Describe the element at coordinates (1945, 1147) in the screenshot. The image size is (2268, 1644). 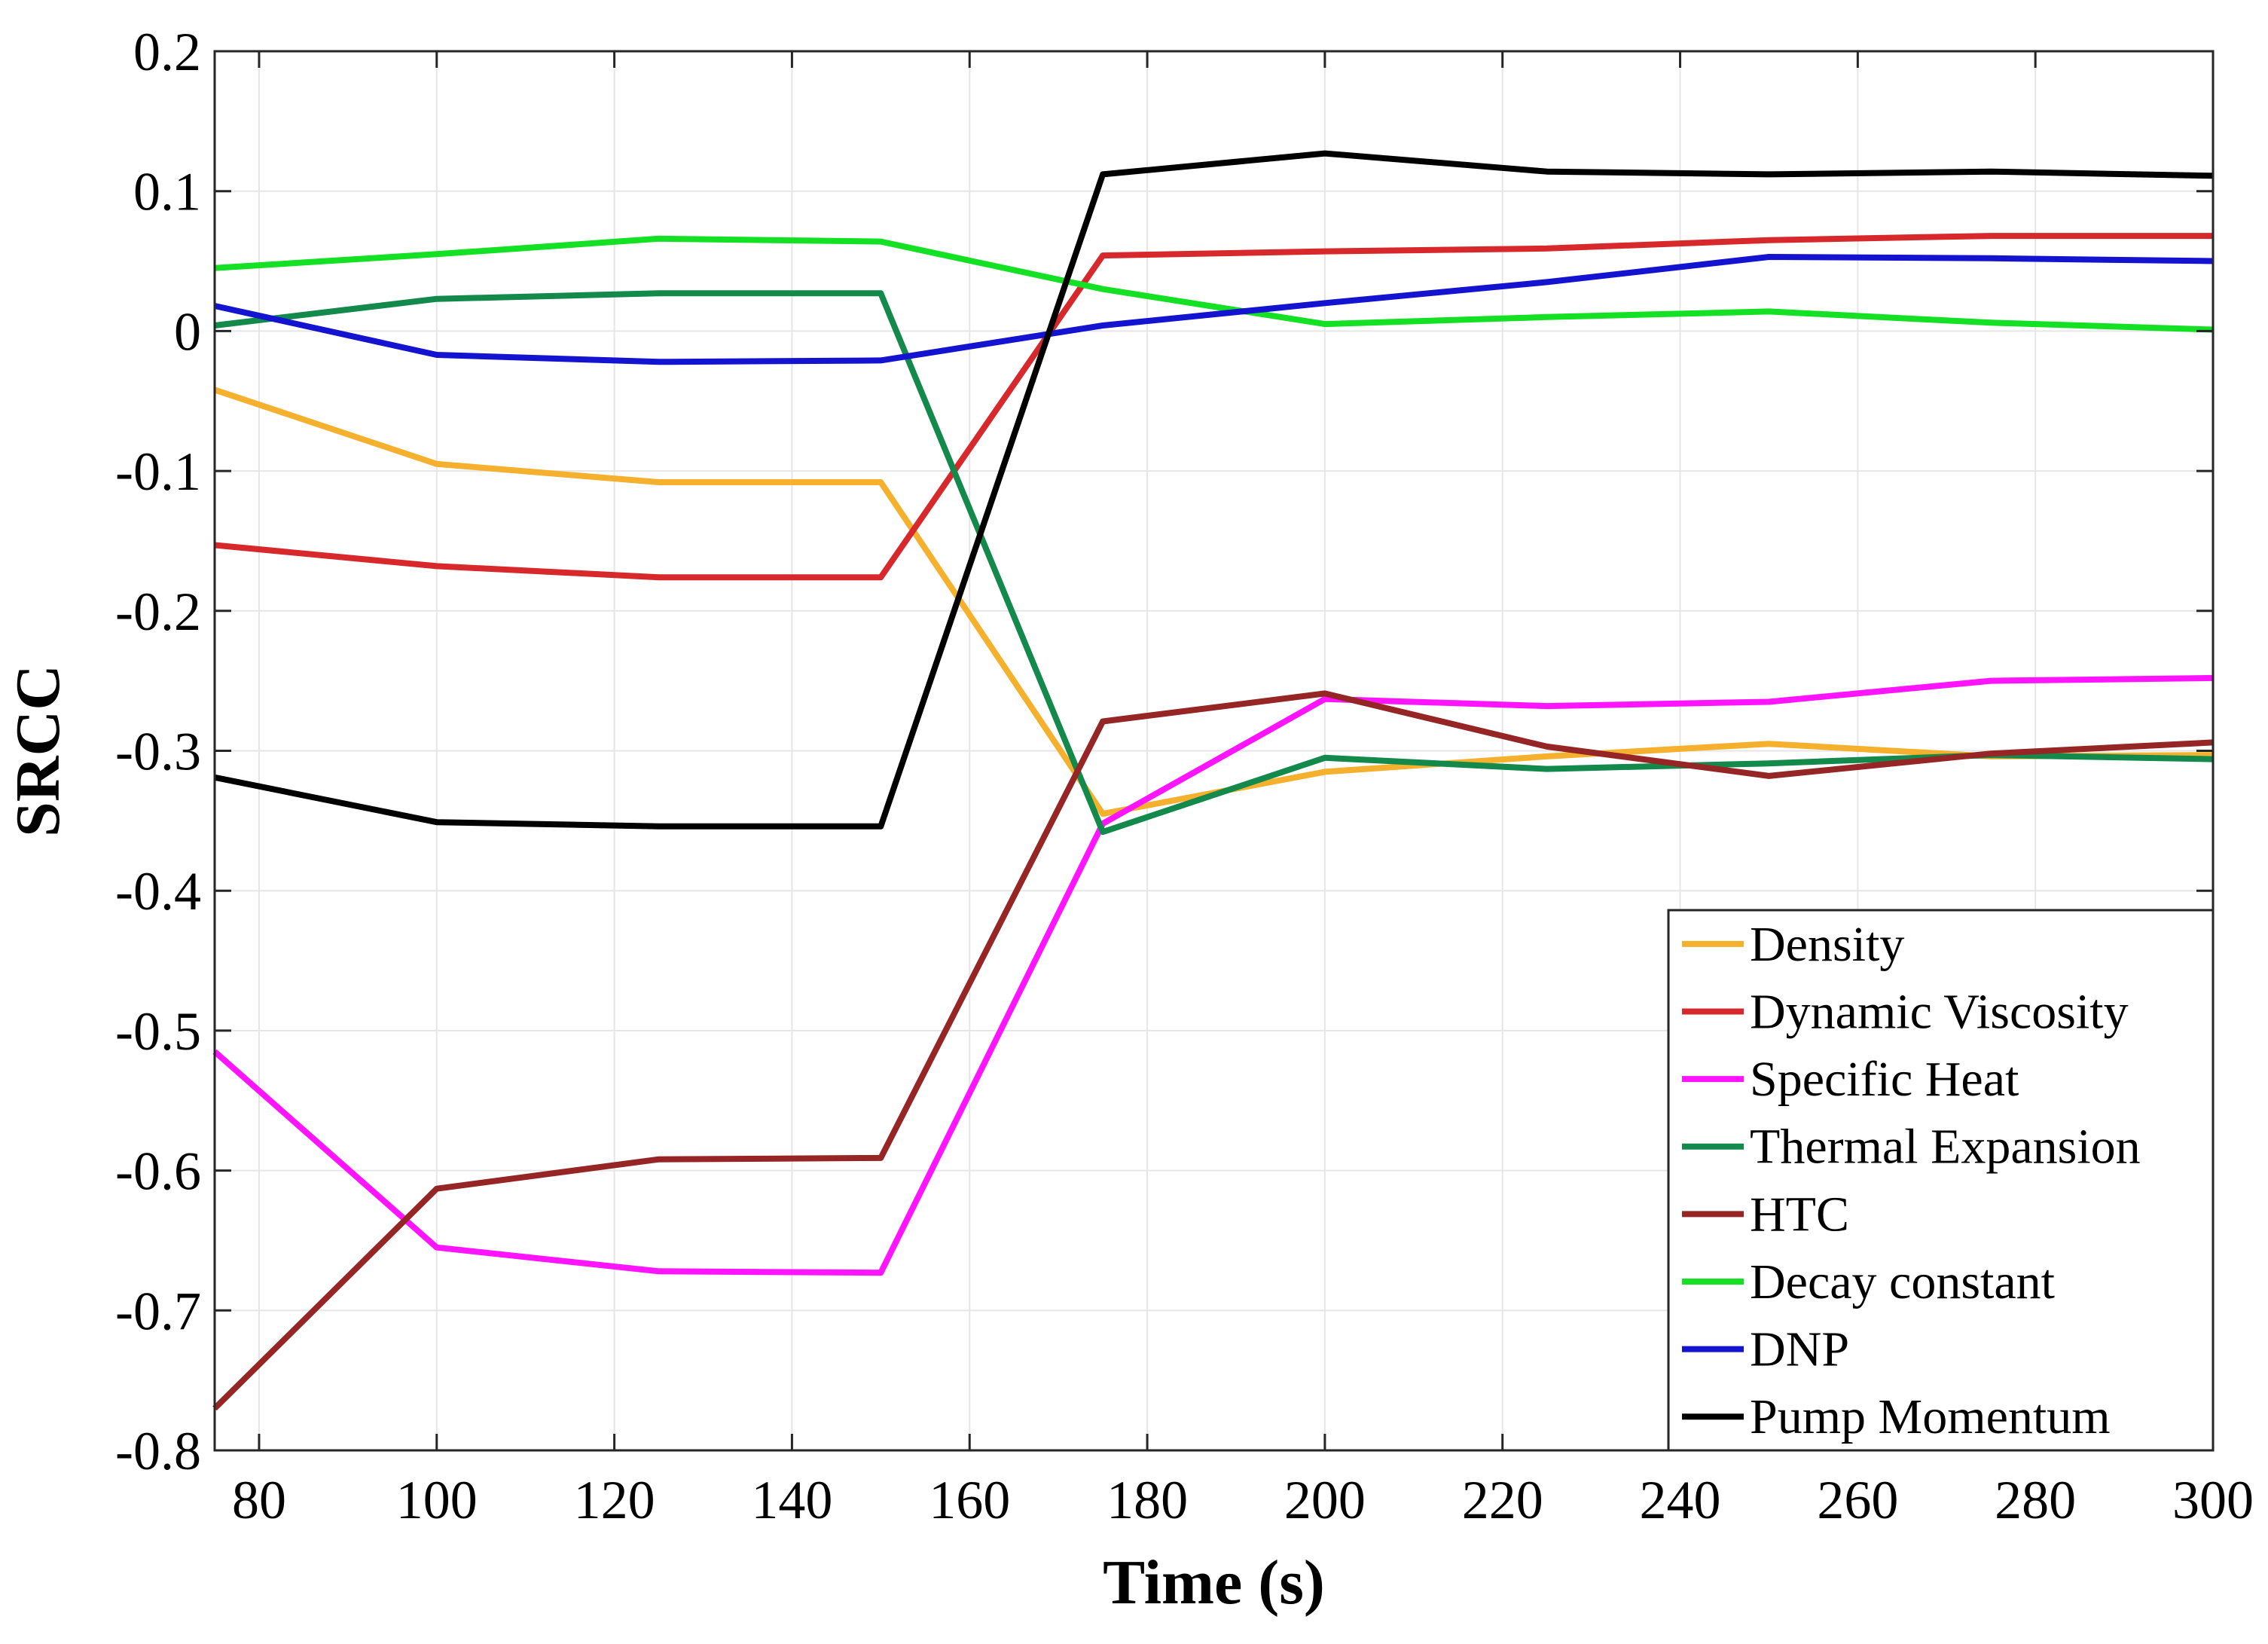
I see `legend-label: Thermal Expansion` at that location.